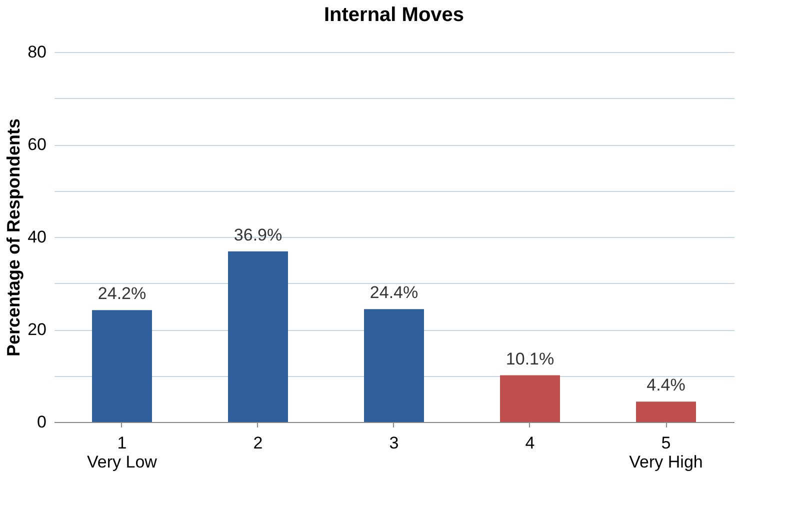 The height and width of the screenshot is (511, 811). I want to click on y-tick-label: 20, so click(37, 329).